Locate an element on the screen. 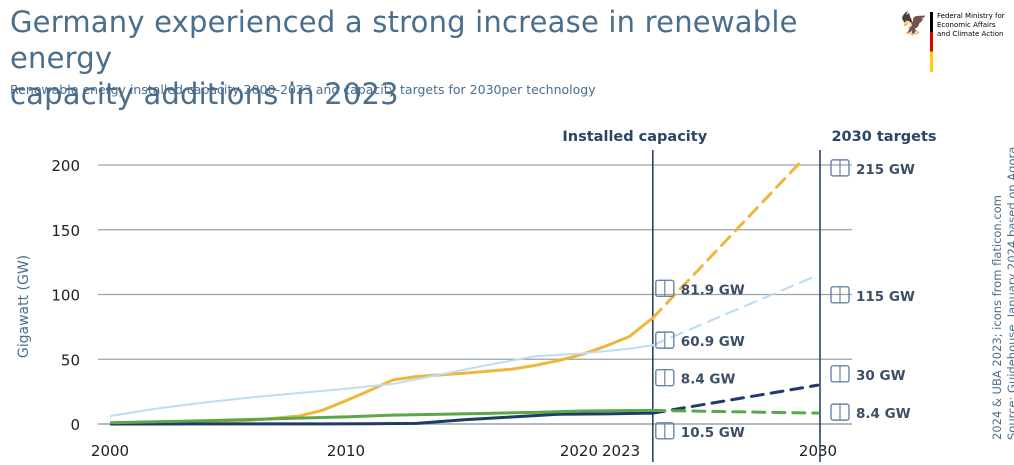 Image resolution: width=1014 pixels, height=465 pixels. section-header: 2030 targets is located at coordinates (883, 137).